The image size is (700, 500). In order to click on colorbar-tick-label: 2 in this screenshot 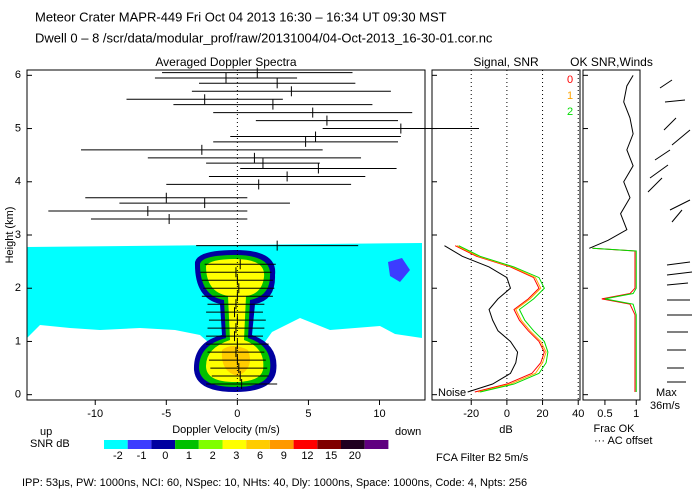, I will do `click(213, 456)`.